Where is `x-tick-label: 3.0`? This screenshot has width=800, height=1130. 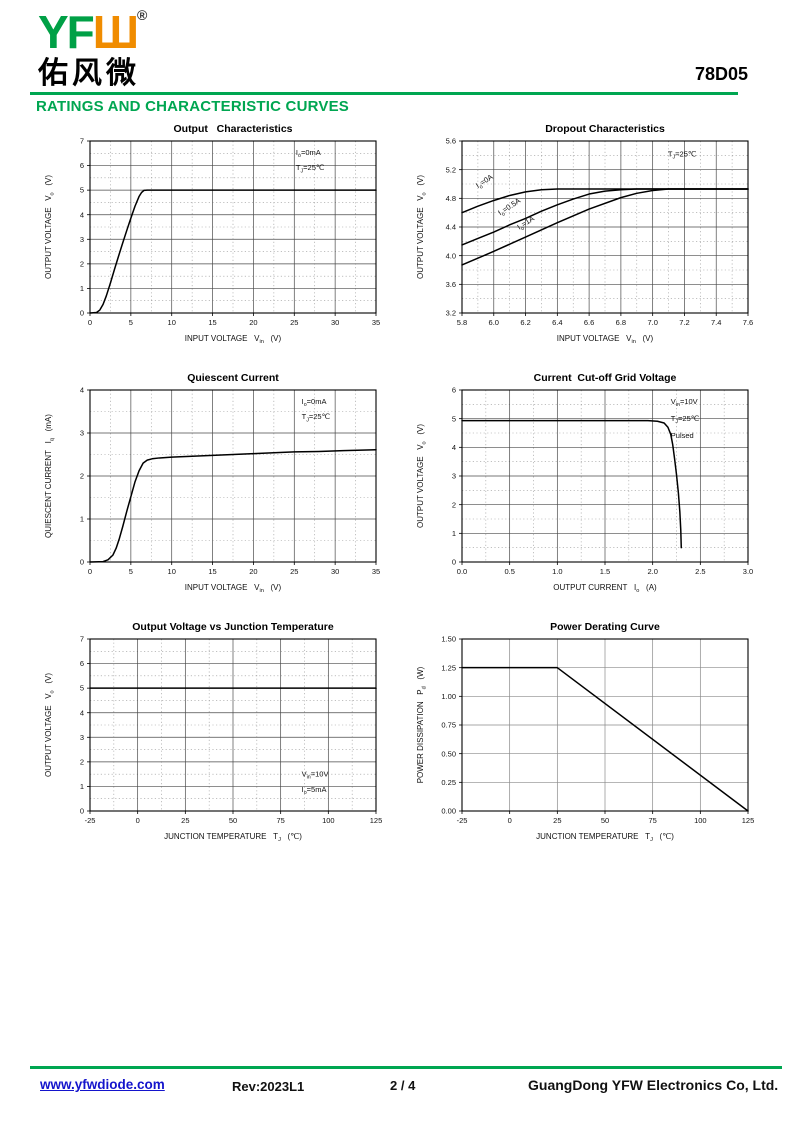 x-tick-label: 3.0 is located at coordinates (748, 571).